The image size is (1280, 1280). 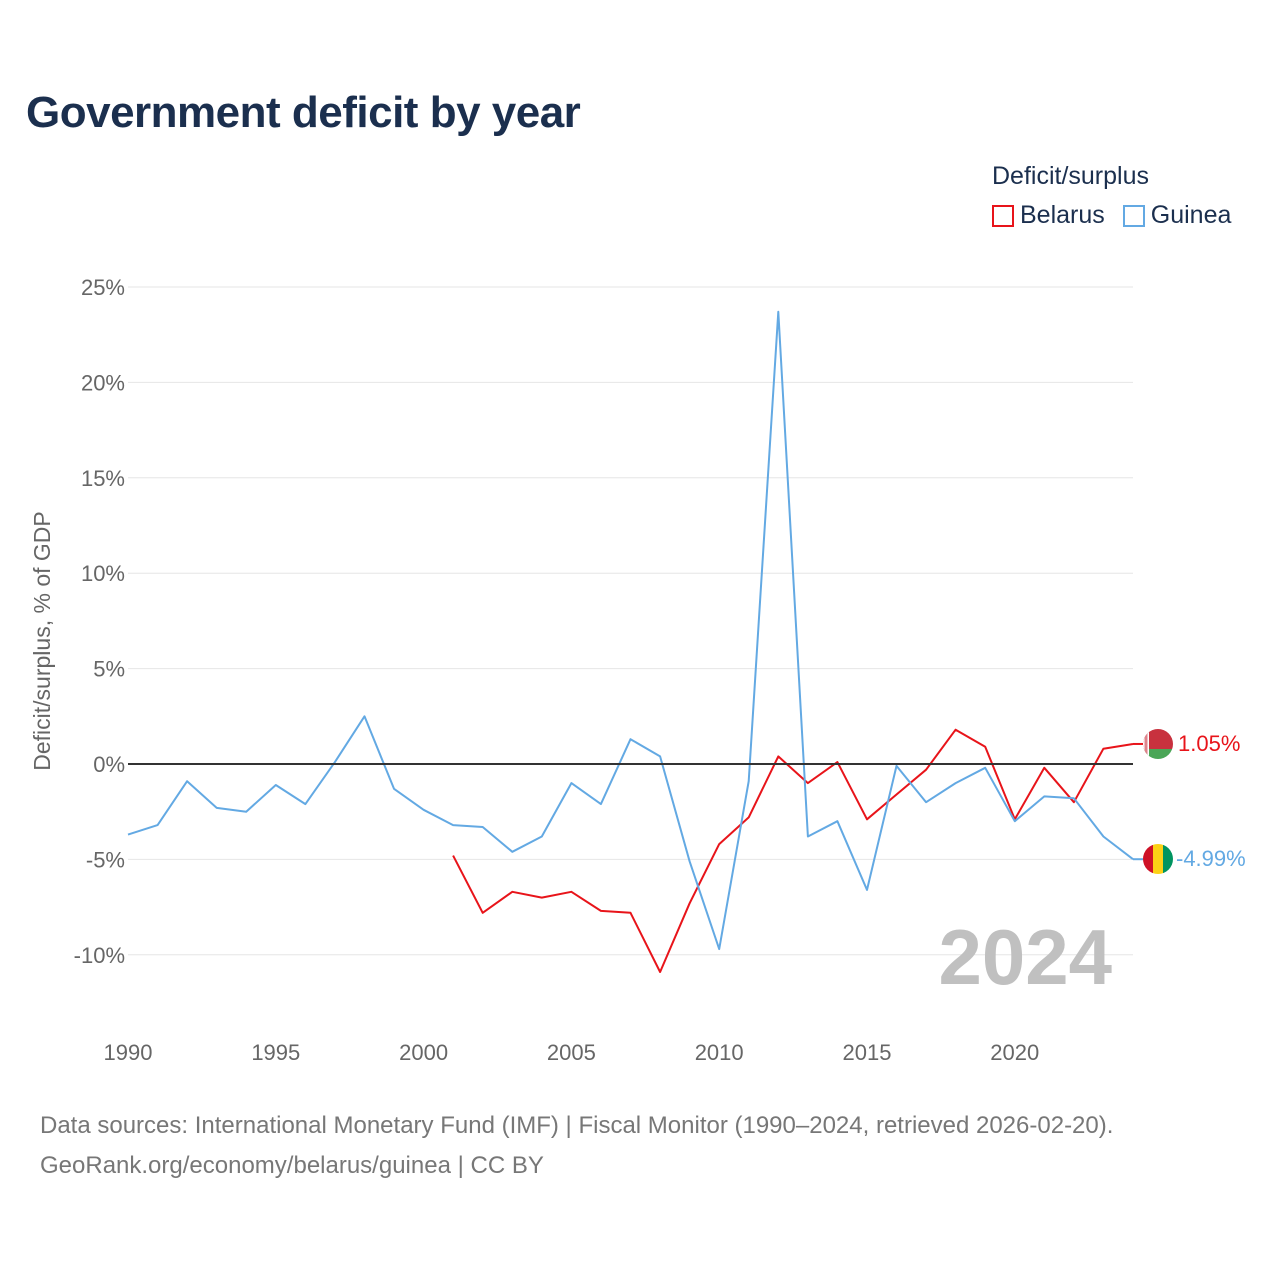 I want to click on y-tick-label: 15%, so click(x=103, y=478).